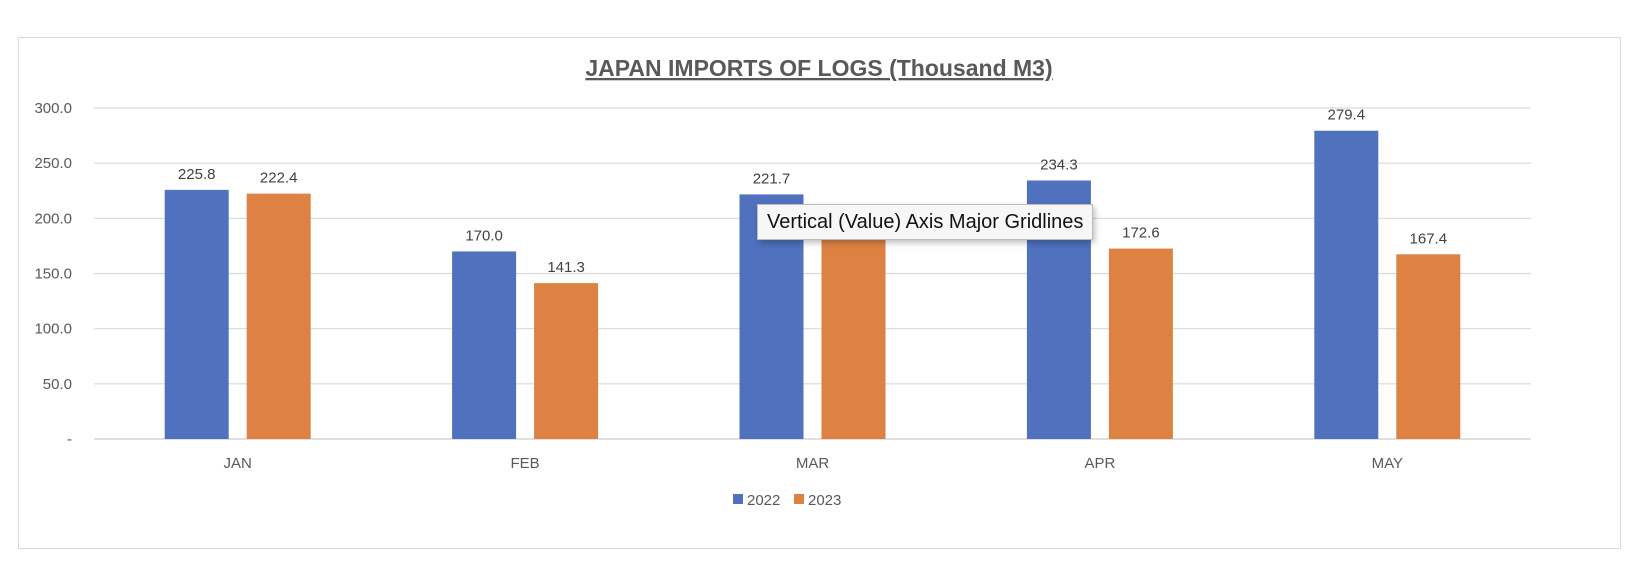  I want to click on bar-2023-apr, so click(1140, 343).